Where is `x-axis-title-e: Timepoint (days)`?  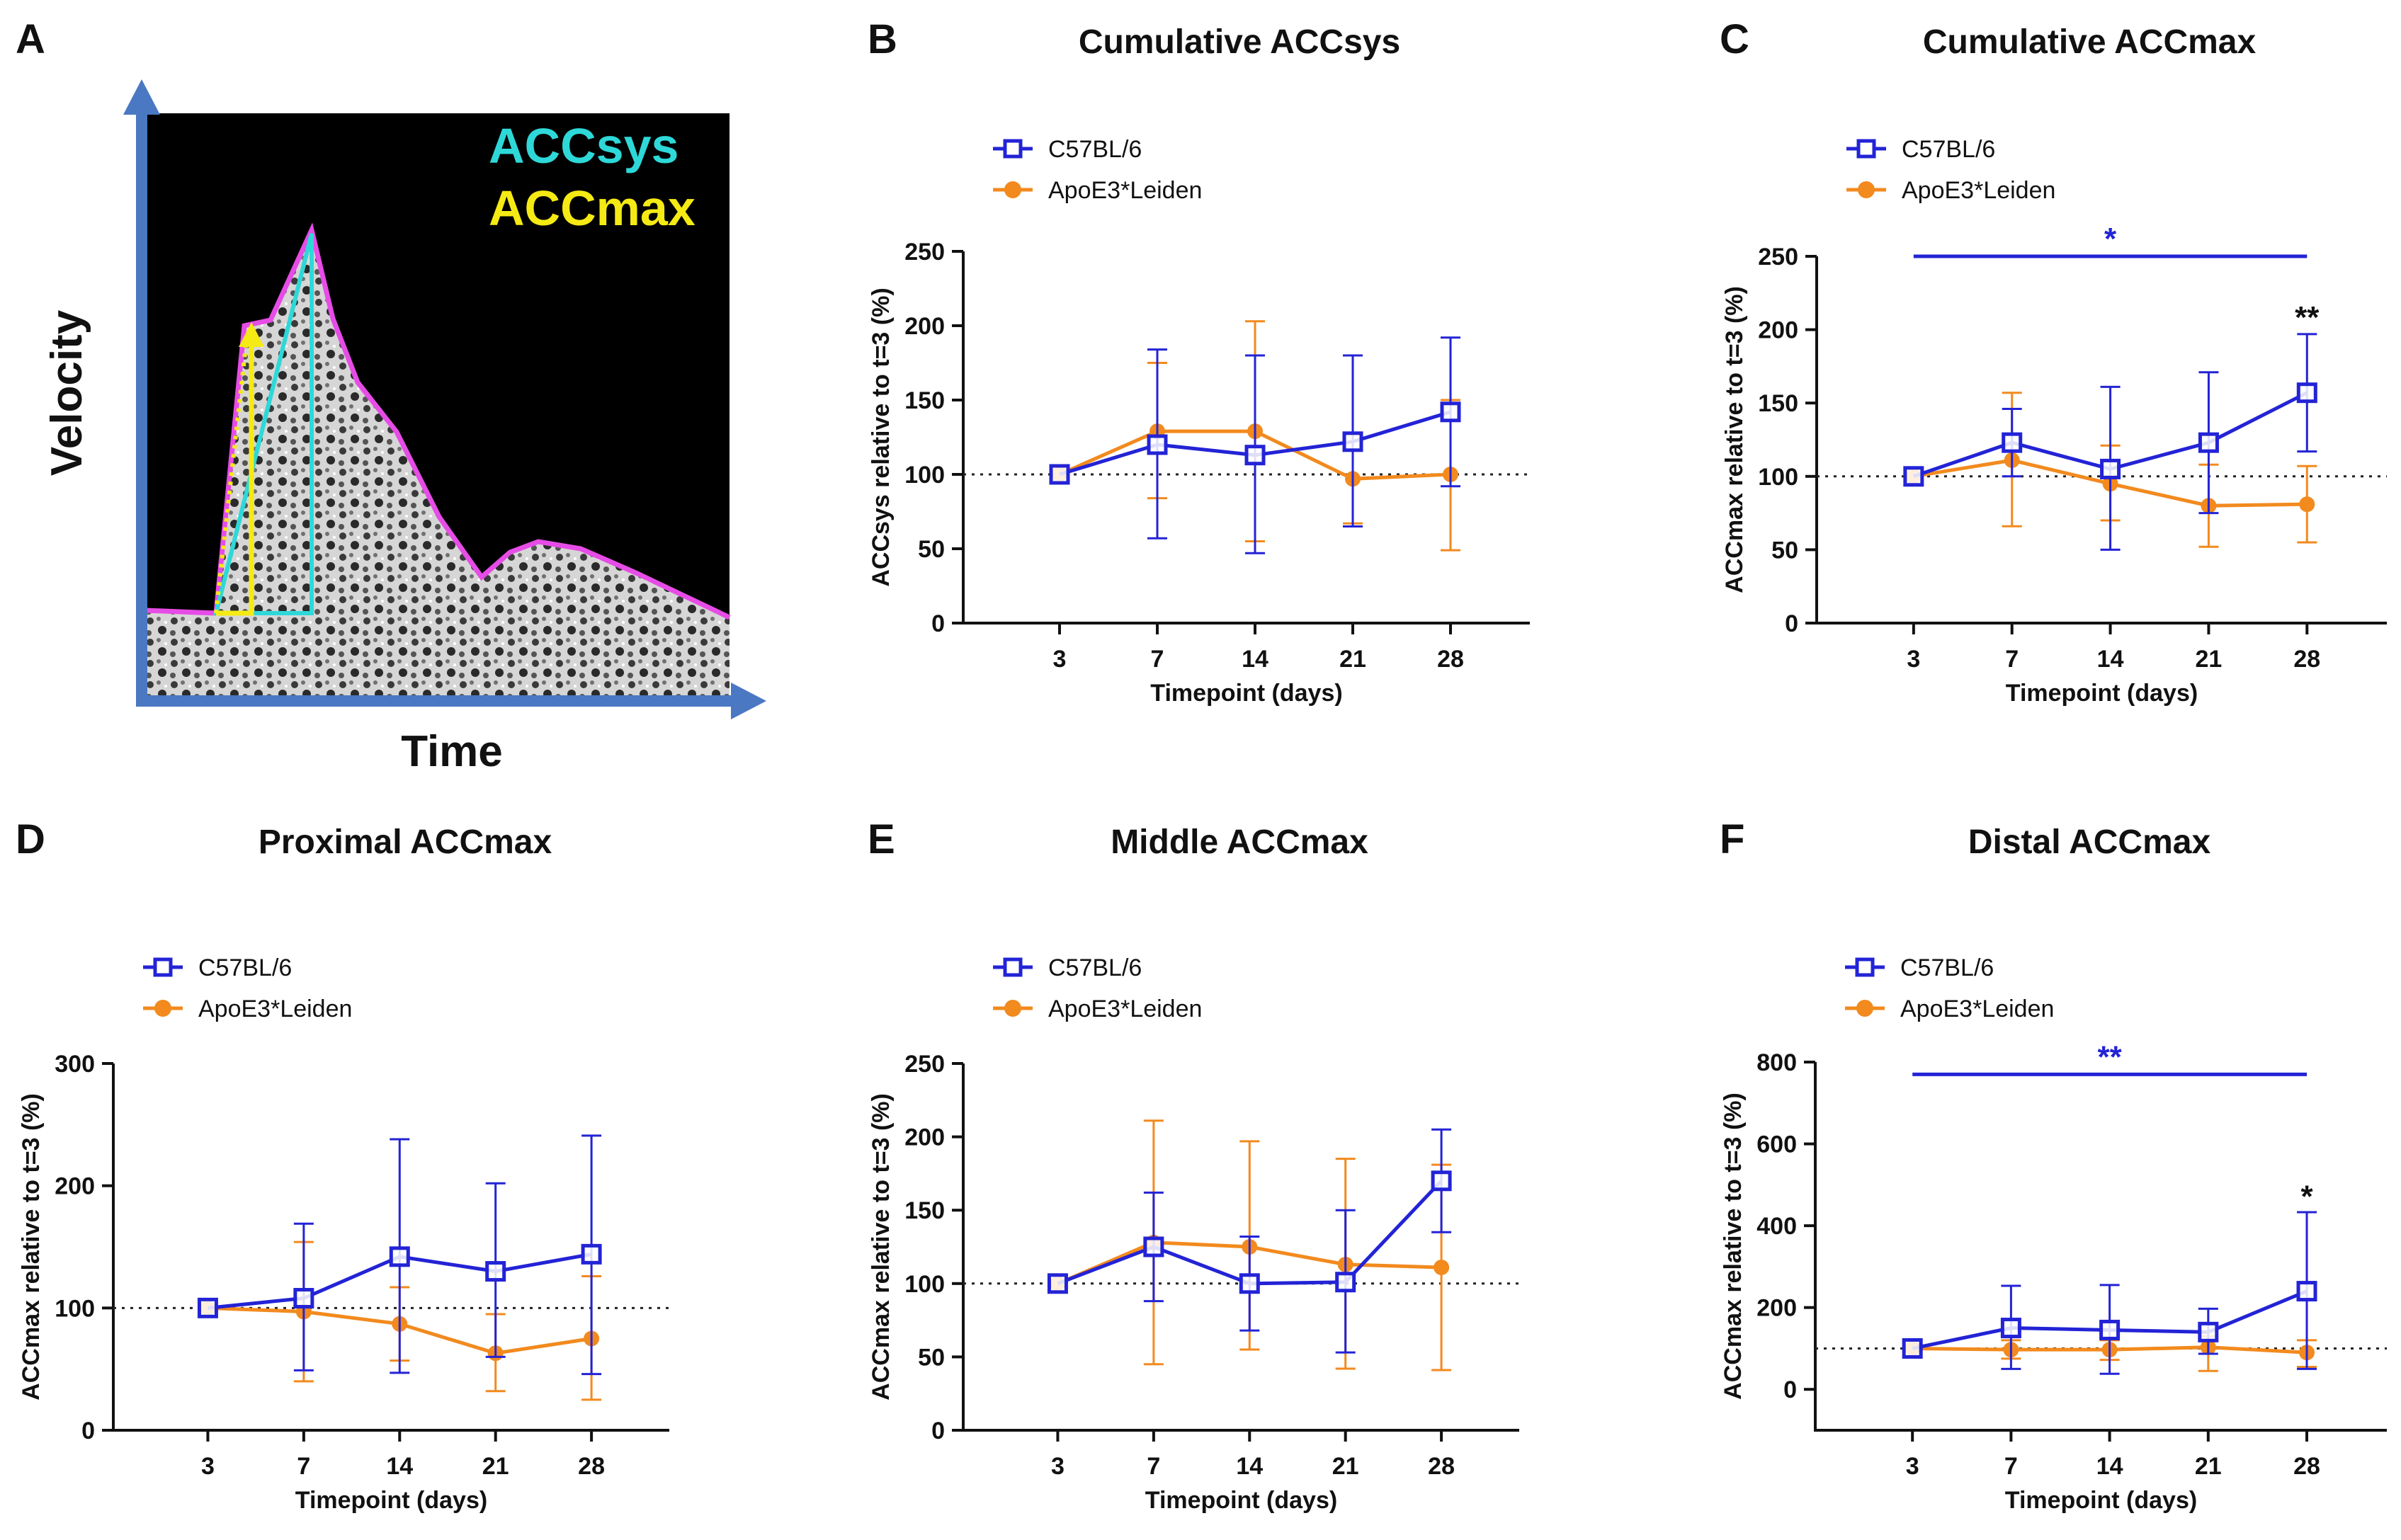 x-axis-title-e: Timepoint (days) is located at coordinates (1241, 1501).